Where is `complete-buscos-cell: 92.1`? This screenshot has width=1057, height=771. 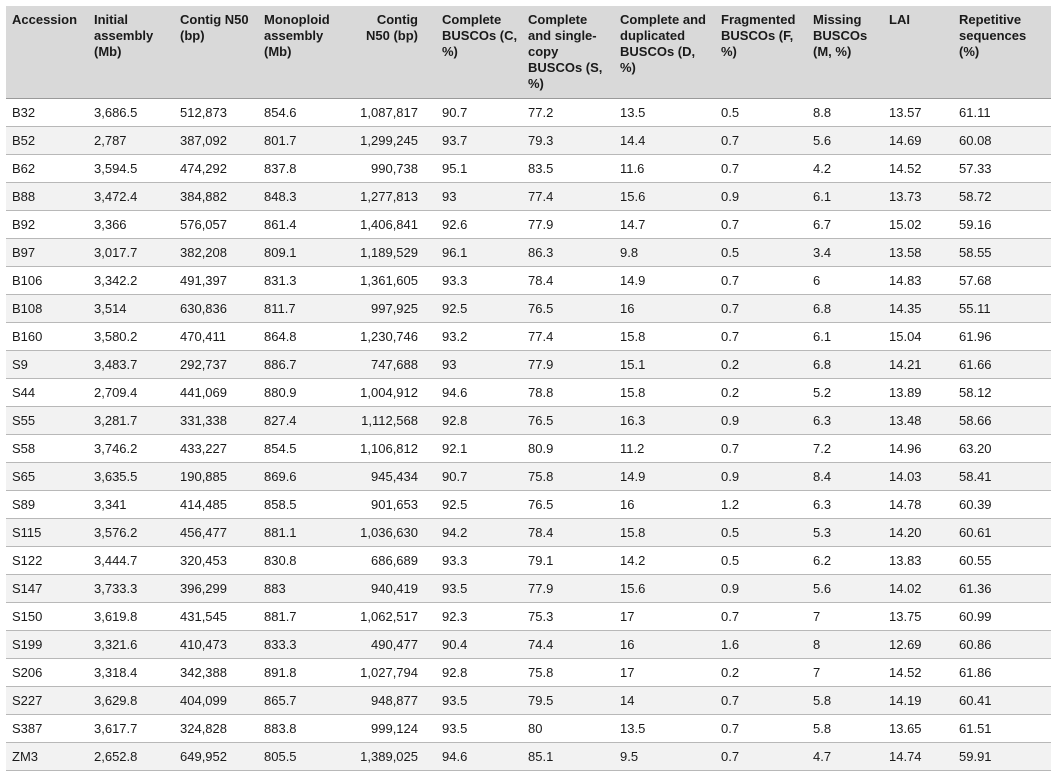 complete-buscos-cell: 92.1 is located at coordinates (479, 448).